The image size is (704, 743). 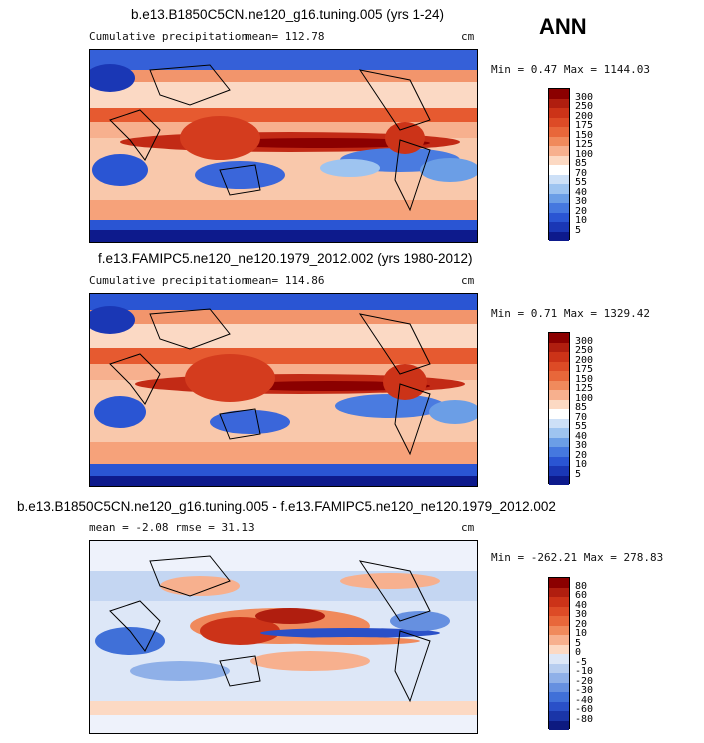 I want to click on colorbar-tick-label: -80, so click(x=584, y=719).